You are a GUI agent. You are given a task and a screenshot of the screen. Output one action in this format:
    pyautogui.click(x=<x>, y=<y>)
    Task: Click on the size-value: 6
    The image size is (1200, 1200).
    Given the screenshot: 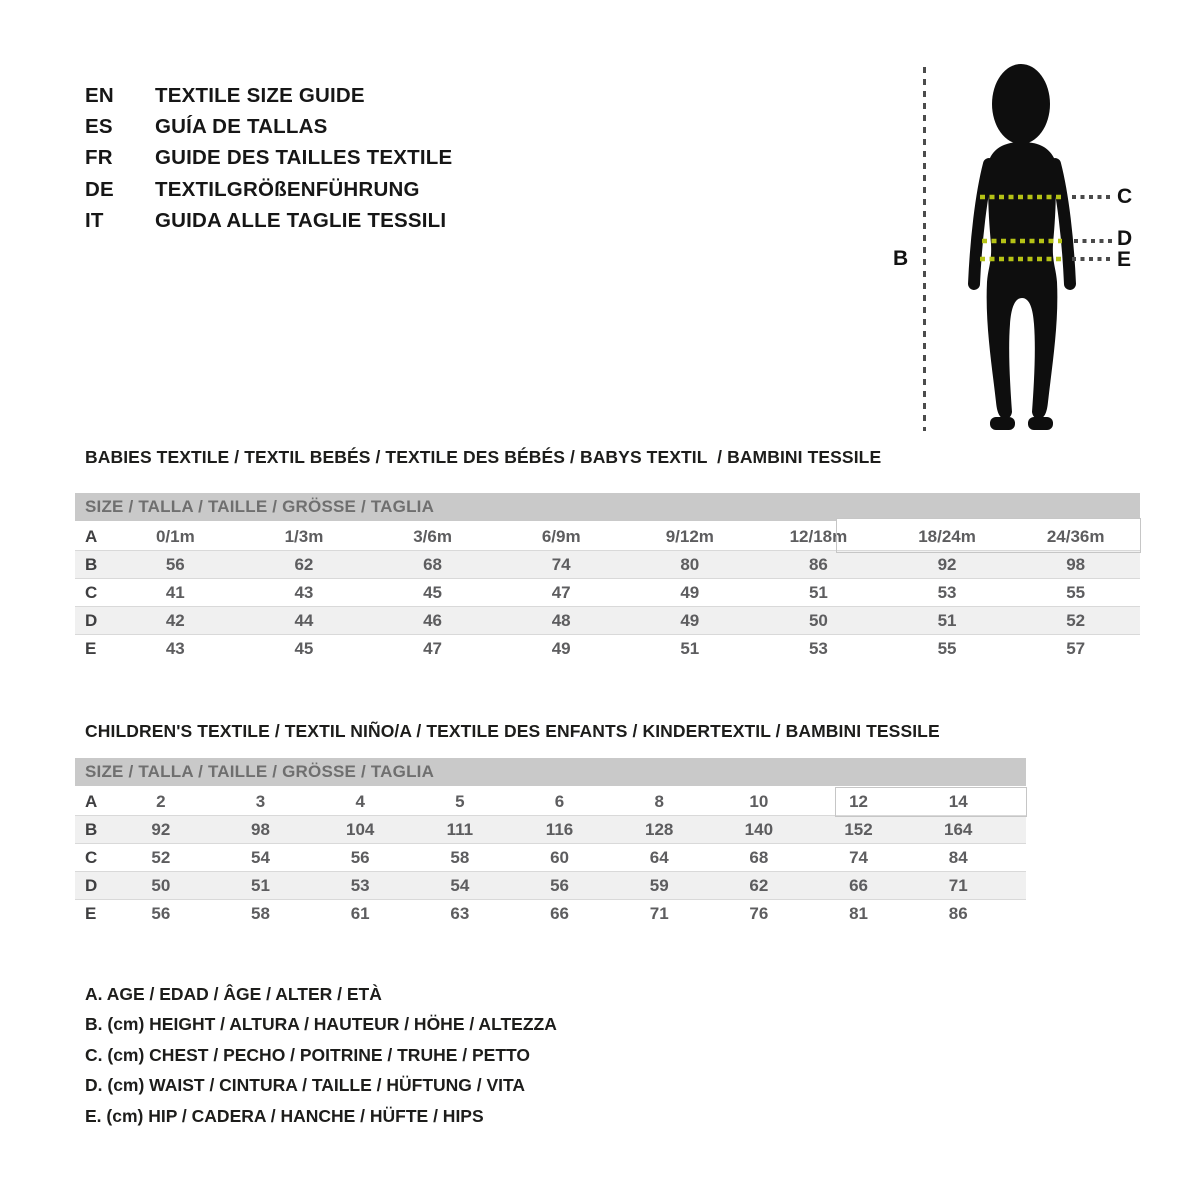 What is the action you would take?
    pyautogui.click(x=559, y=801)
    